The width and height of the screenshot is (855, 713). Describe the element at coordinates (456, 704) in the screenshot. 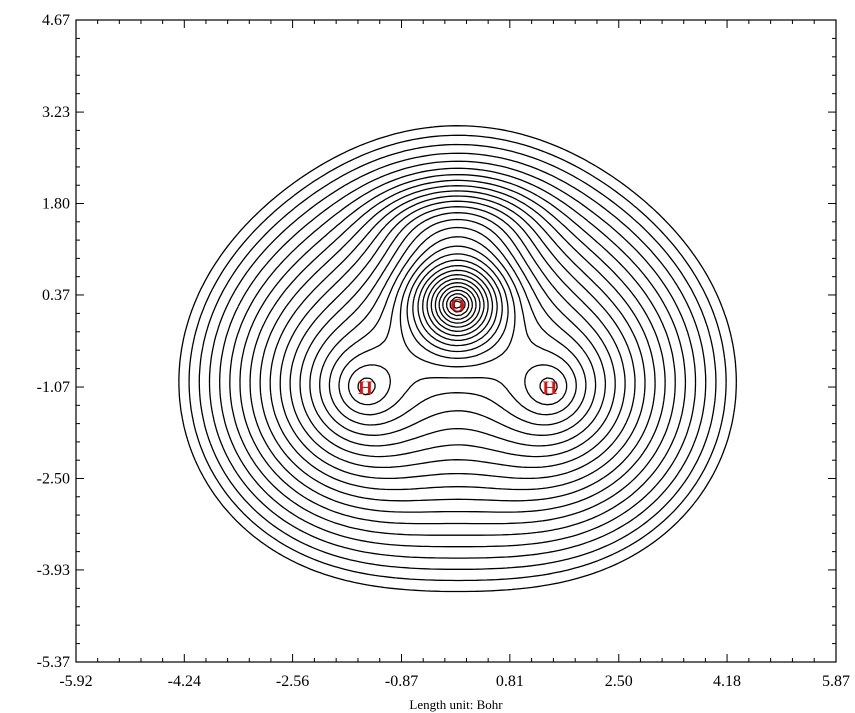

I see `x-axis-unit-label: Length unit: Bohr` at that location.